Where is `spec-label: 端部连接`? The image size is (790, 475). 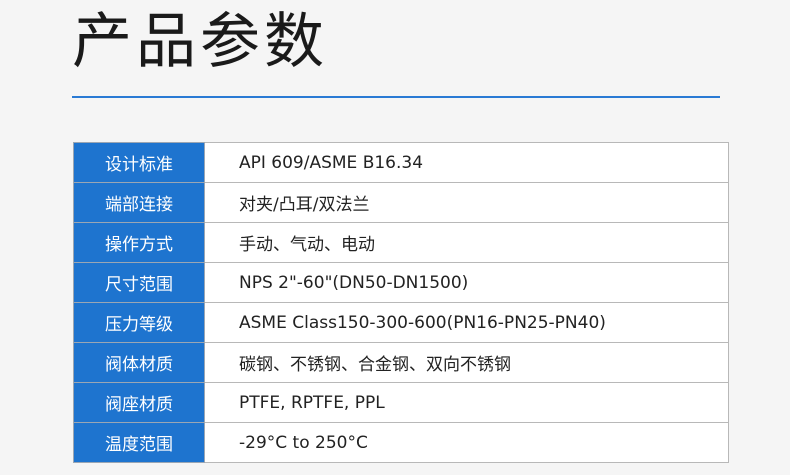
spec-label: 端部连接 is located at coordinates (139, 202).